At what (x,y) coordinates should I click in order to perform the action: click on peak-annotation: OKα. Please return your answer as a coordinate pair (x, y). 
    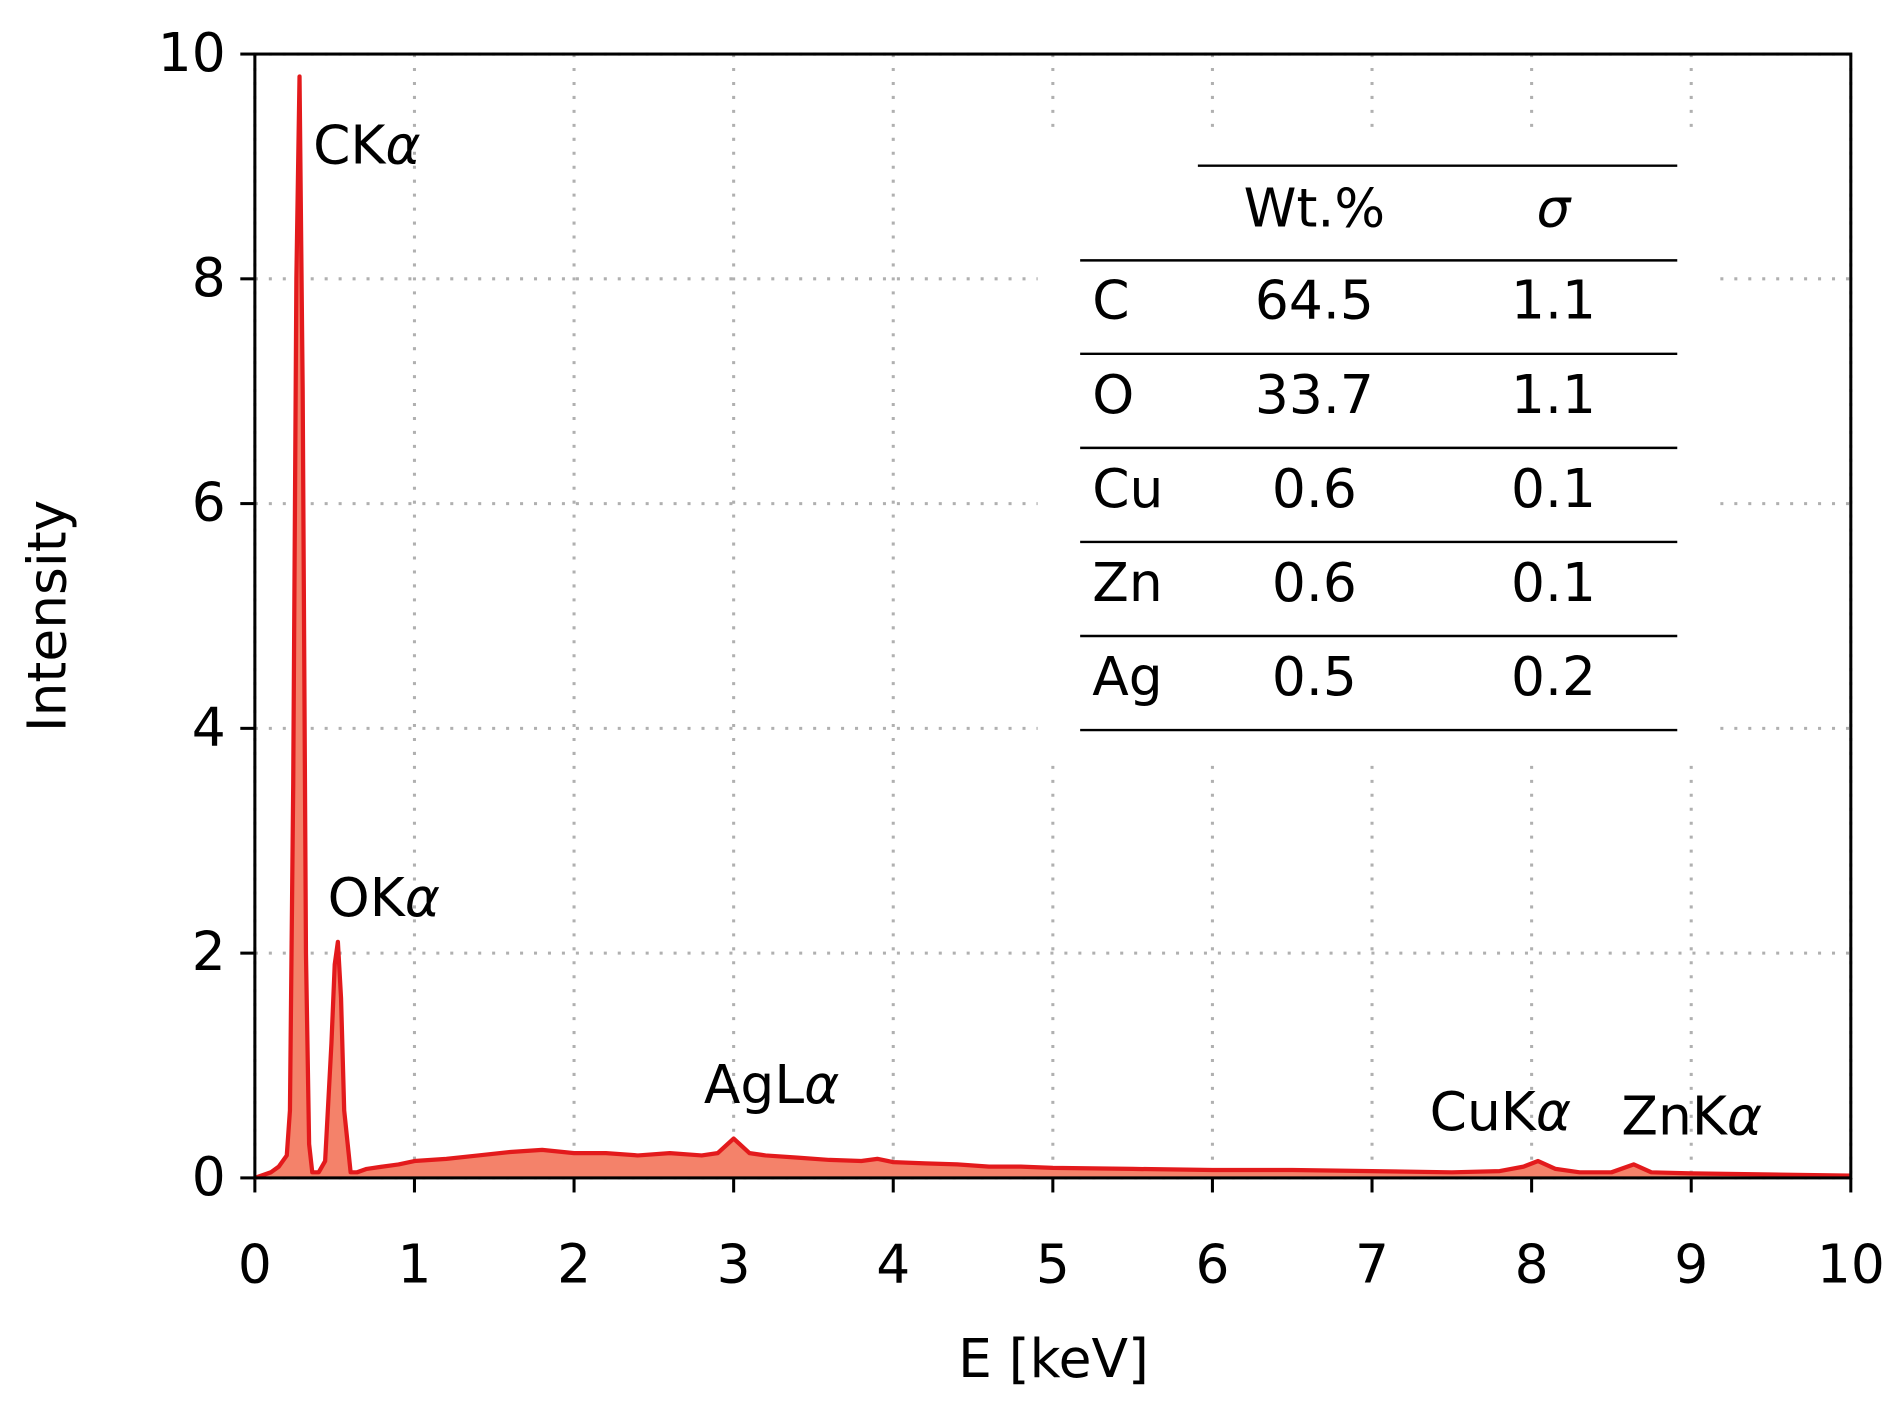
    Looking at the image, I should click on (384, 897).